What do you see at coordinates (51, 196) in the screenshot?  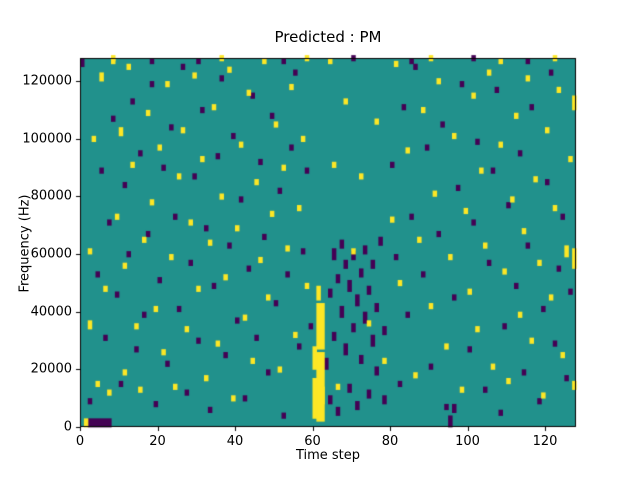 I see `y-tick-label: 80000` at bounding box center [51, 196].